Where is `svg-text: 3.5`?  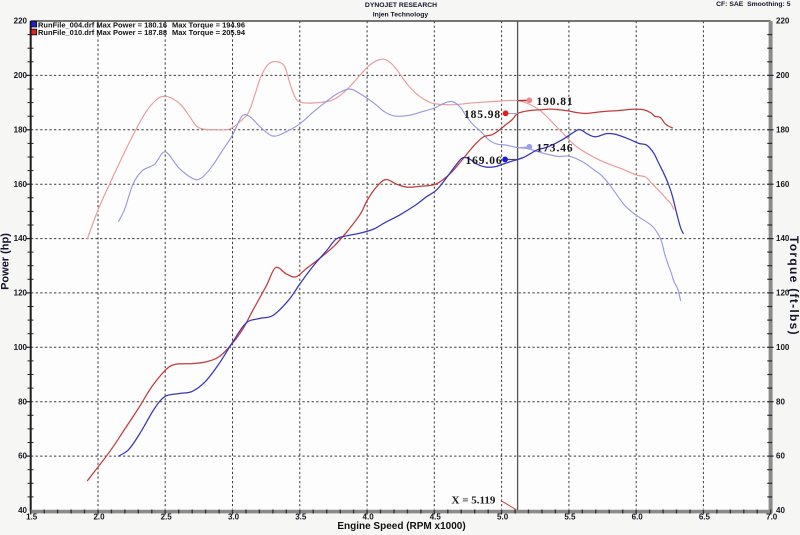
svg-text: 3.5 is located at coordinates (301, 516).